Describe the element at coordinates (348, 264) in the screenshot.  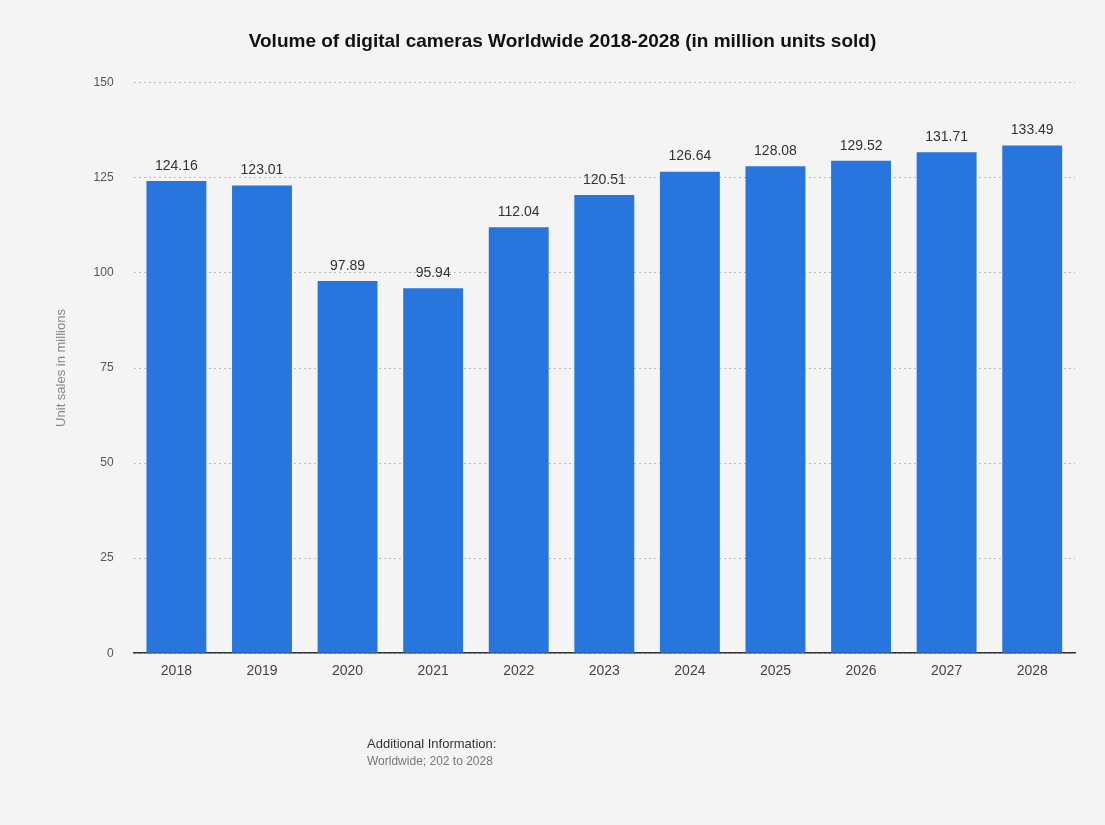
I see `data-label: 97.89` at that location.